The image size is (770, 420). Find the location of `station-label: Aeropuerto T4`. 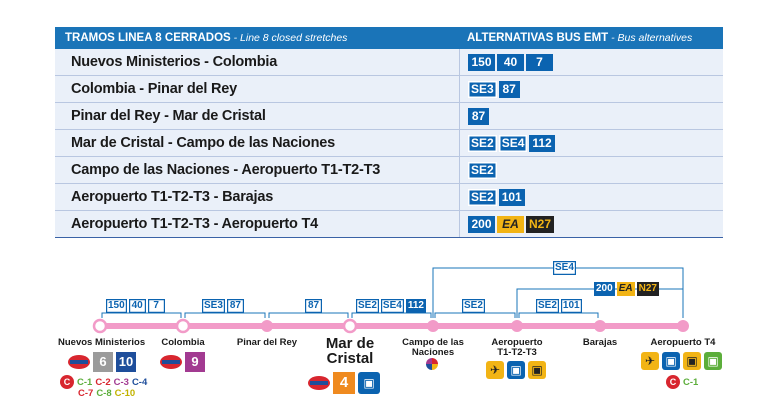

station-label: Aeropuerto T4 is located at coordinates (683, 342).